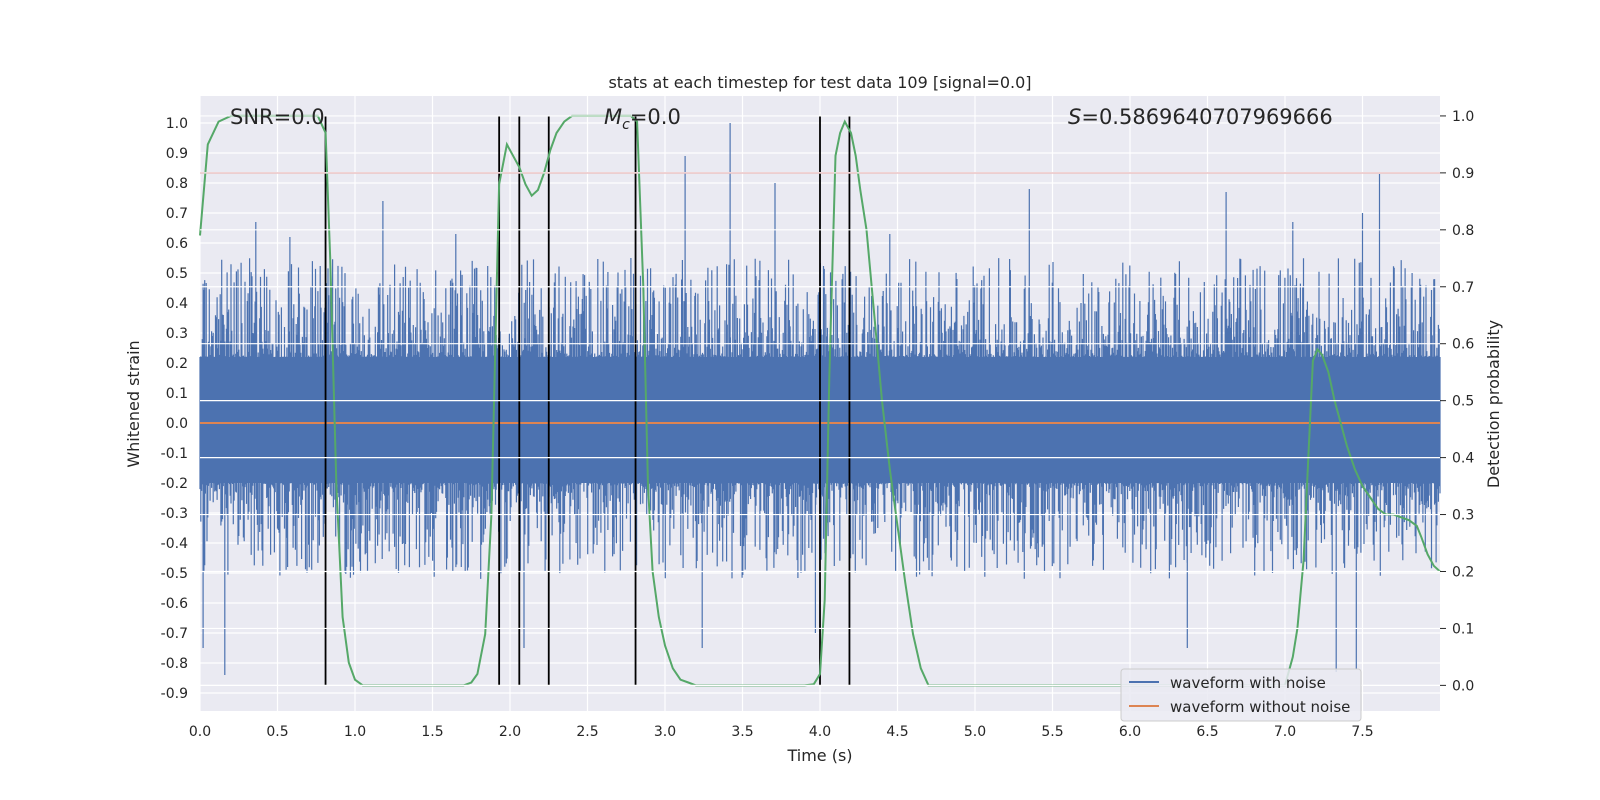  What do you see at coordinates (174, 484) in the screenshot?
I see `y-left-tick-label: -0.2` at bounding box center [174, 484].